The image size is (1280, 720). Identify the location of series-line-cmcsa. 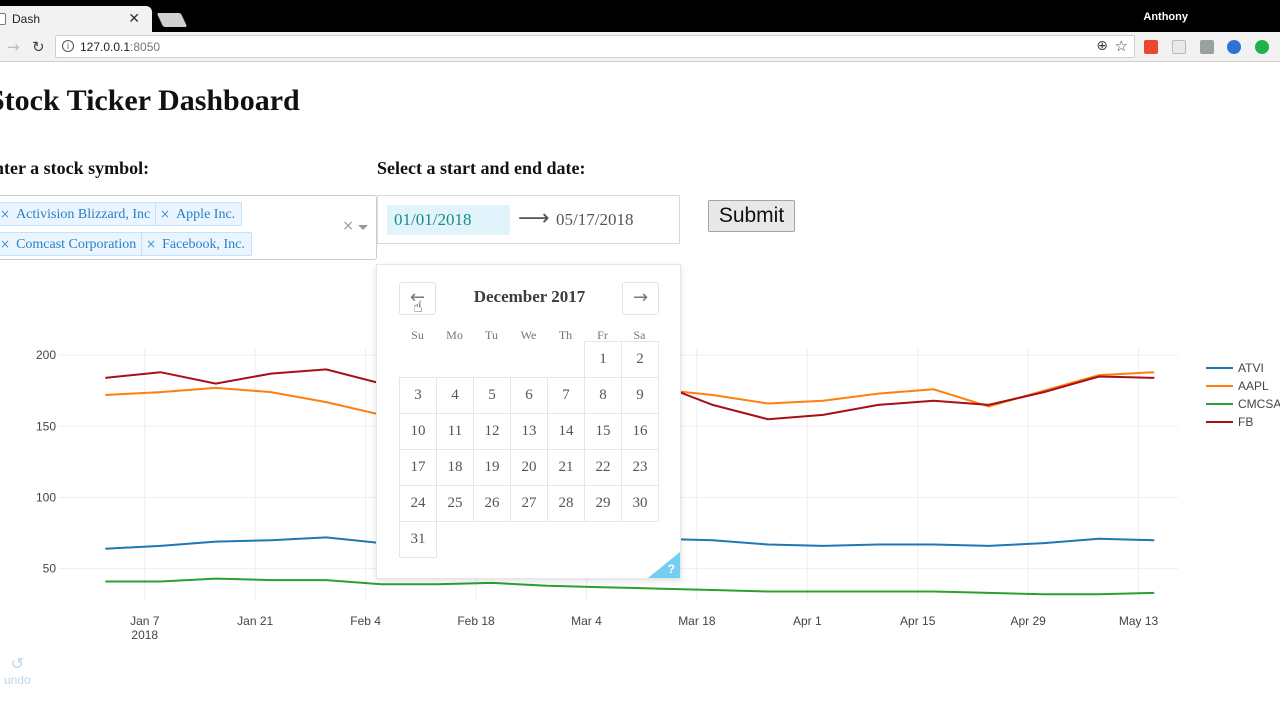
(630, 586).